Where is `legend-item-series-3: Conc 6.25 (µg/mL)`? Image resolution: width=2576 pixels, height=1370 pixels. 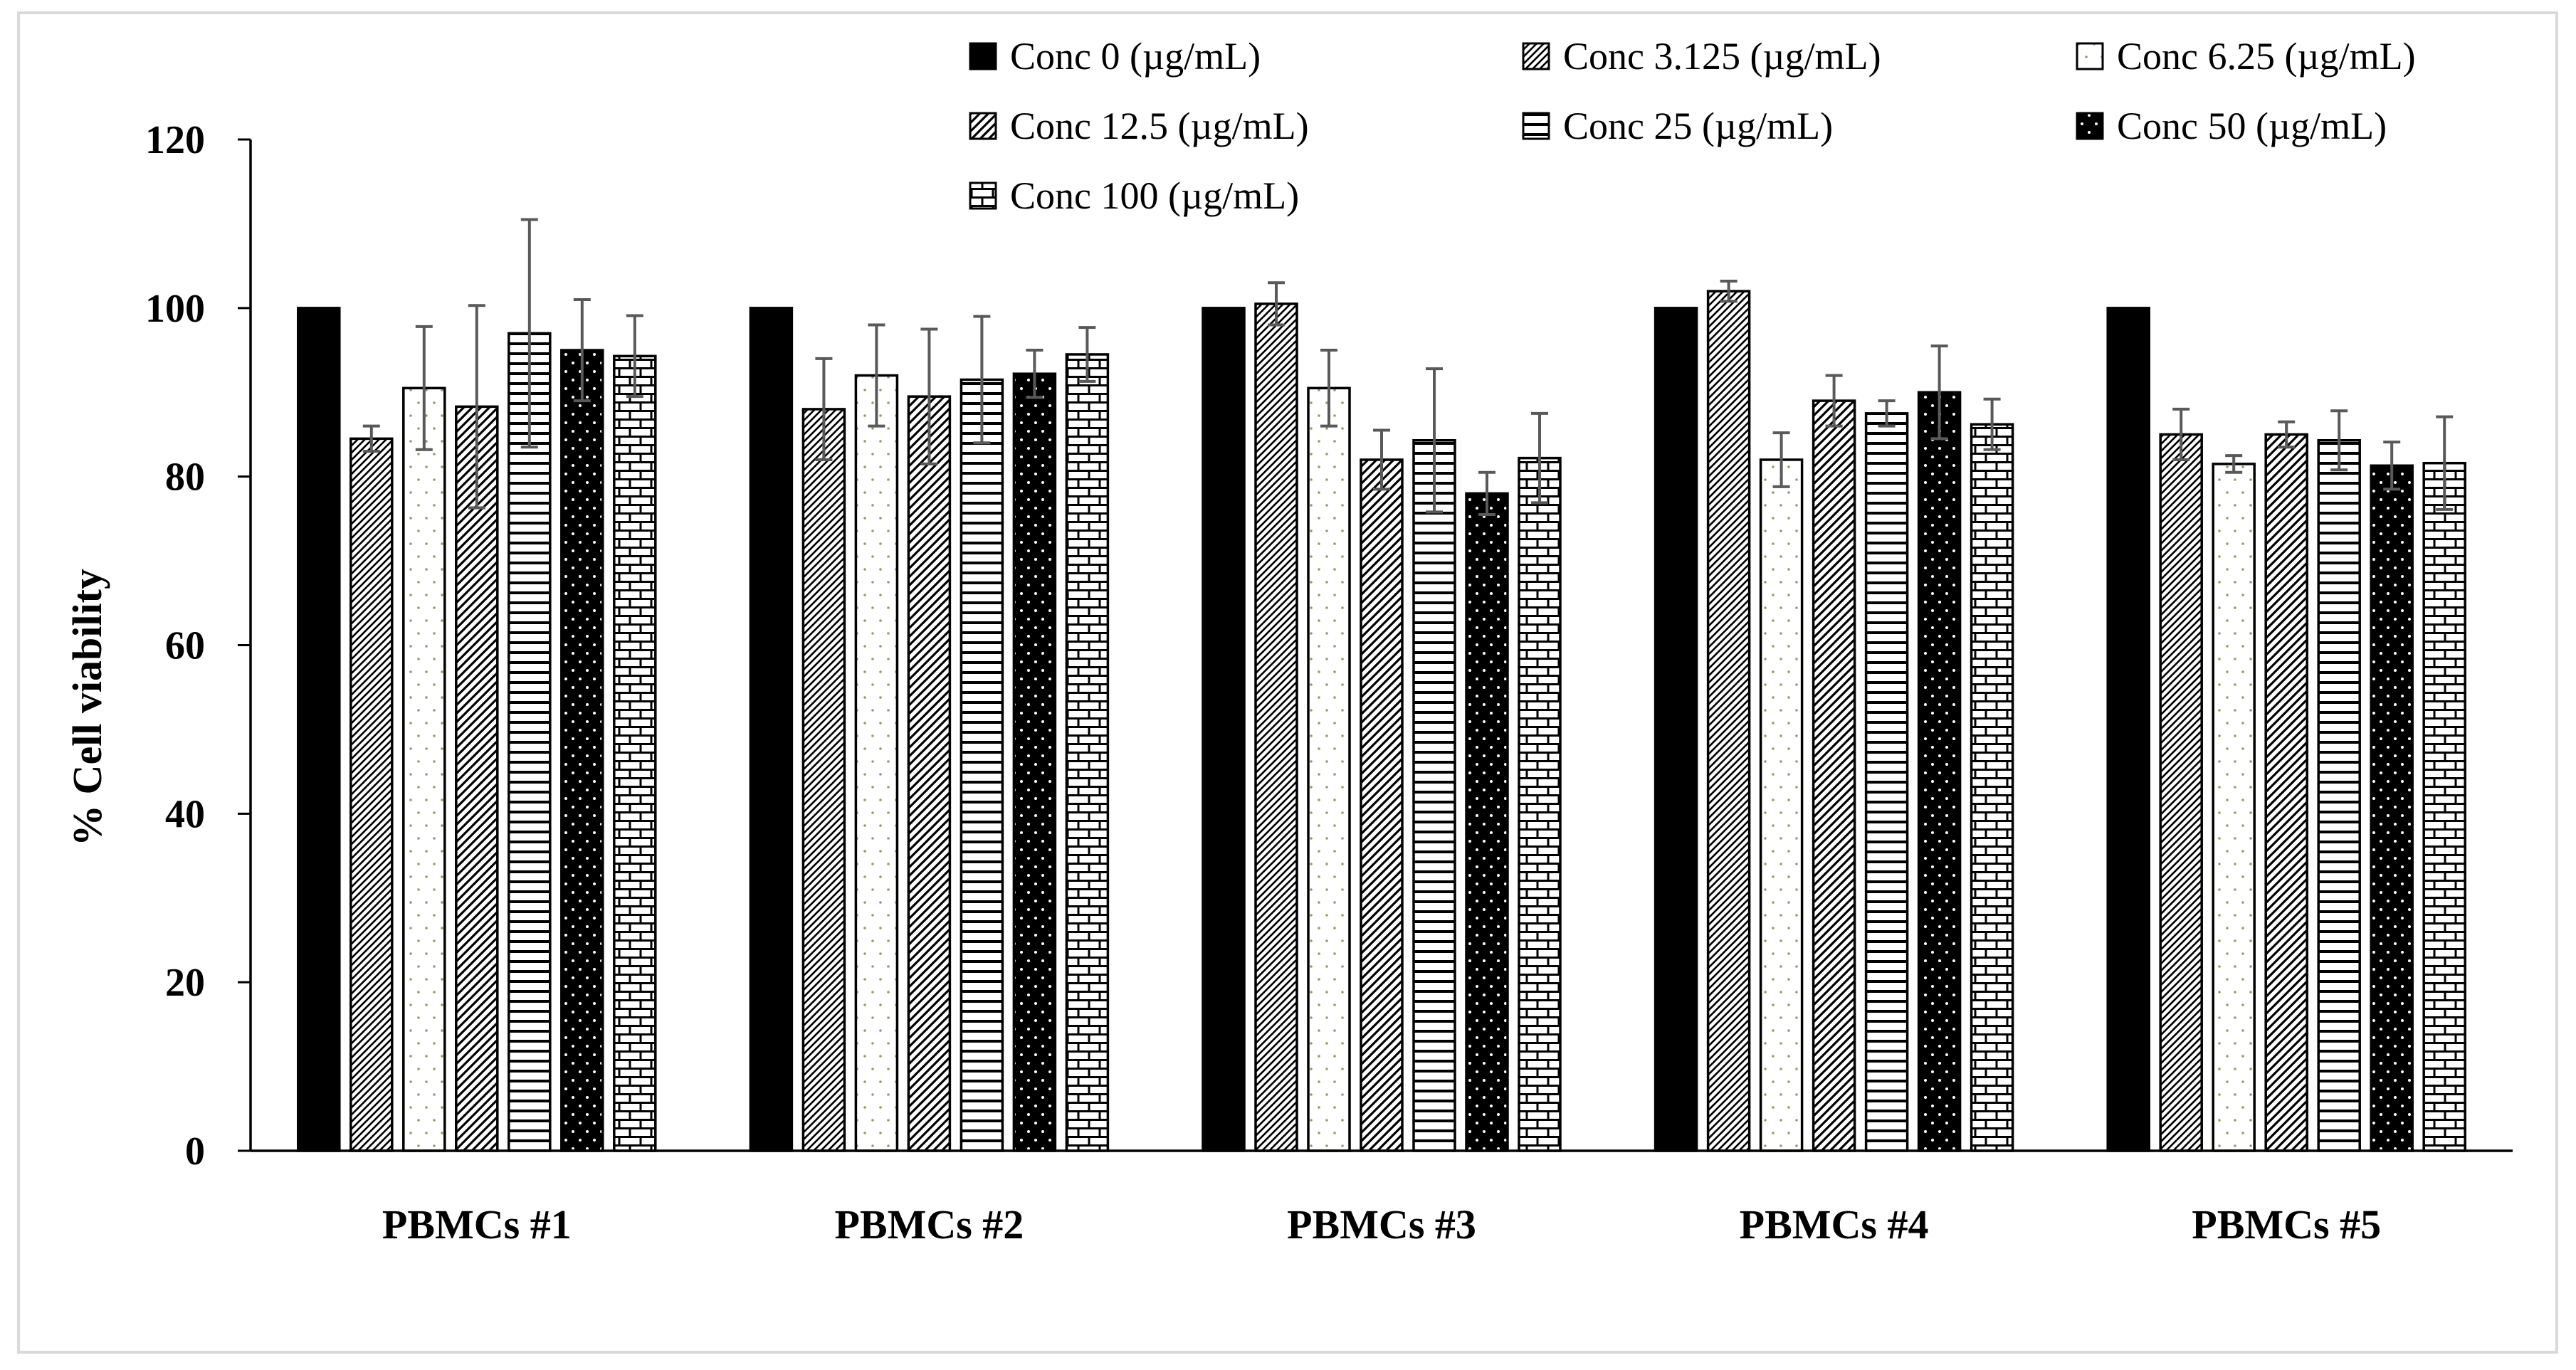 legend-item-series-3: Conc 6.25 (µg/mL) is located at coordinates (2246, 56).